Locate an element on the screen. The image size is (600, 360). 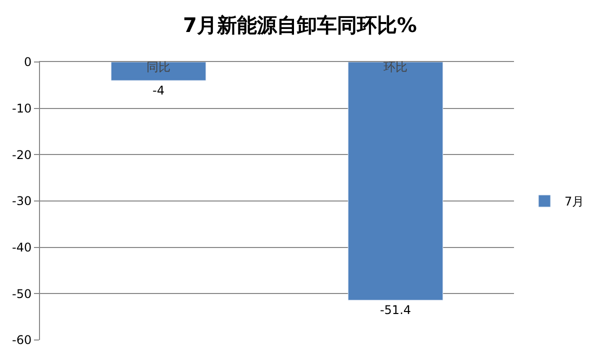
y-tick-label: -30 is located at coordinates (22, 201).